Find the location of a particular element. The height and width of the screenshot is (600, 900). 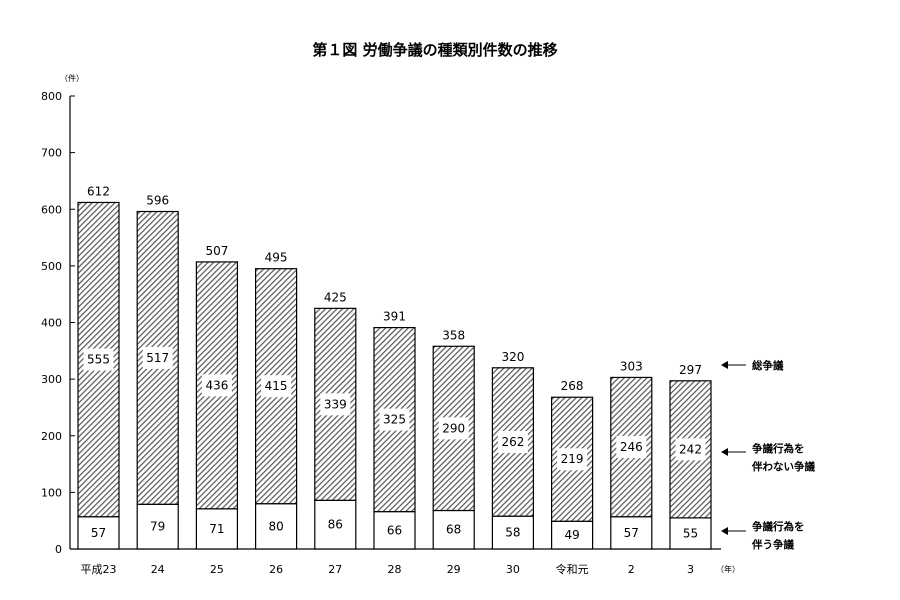

total-value-label: 358 is located at coordinates (453, 335).